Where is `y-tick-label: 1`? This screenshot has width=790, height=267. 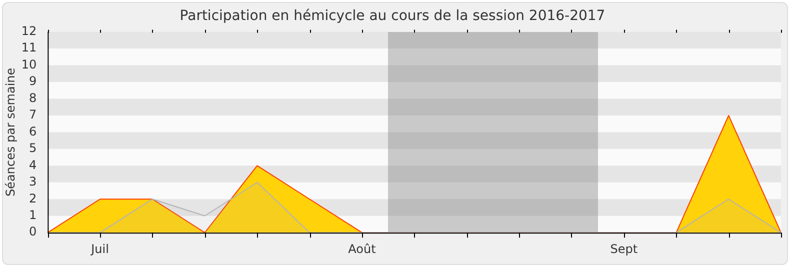 y-tick-label: 1 is located at coordinates (33, 215).